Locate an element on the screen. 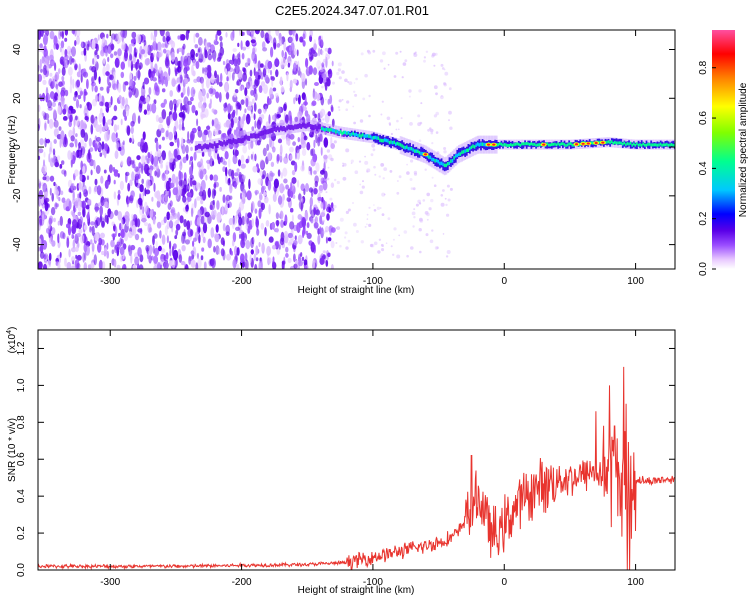 The width and height of the screenshot is (750, 600). colorbar-tick-label: 0.8 is located at coordinates (703, 67).